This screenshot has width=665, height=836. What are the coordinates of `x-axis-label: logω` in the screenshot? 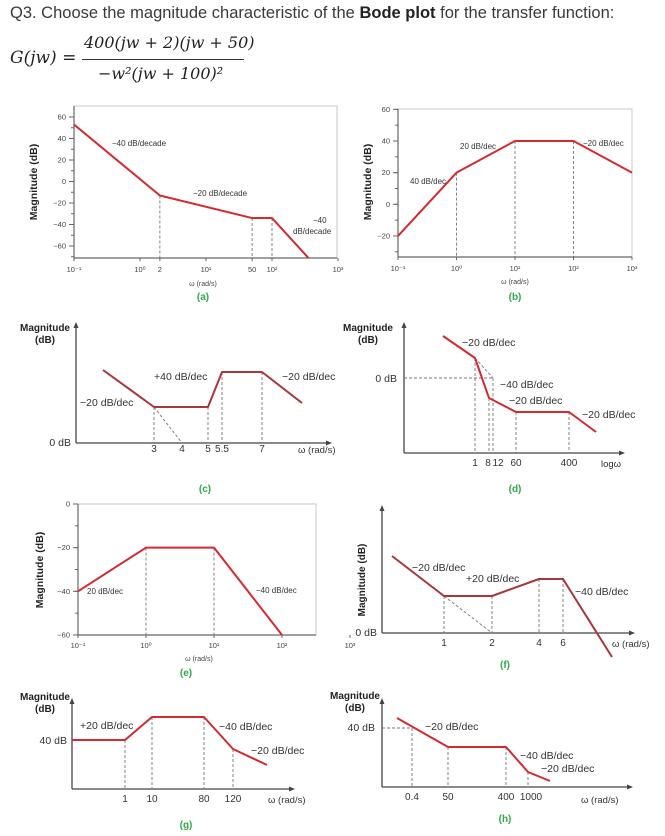 It's located at (611, 464).